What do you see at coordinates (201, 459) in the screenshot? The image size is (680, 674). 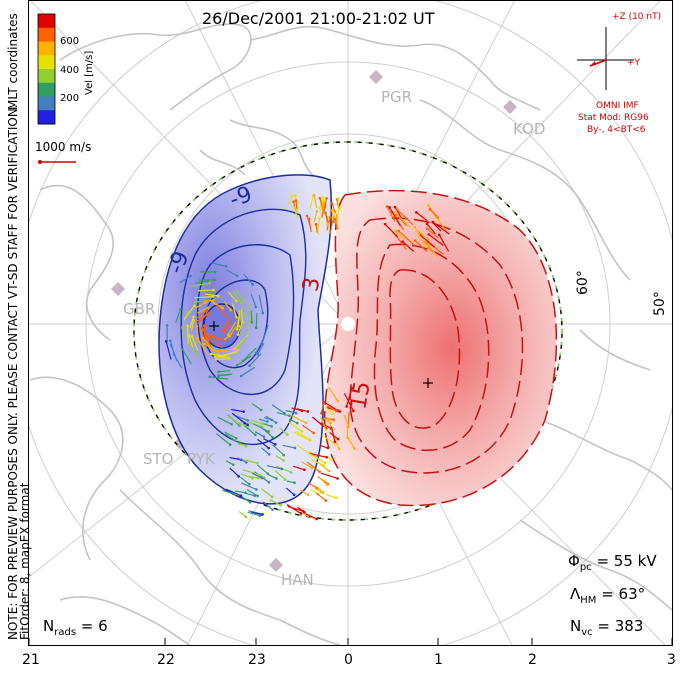 I see `station-label-pyk: PYK` at bounding box center [201, 459].